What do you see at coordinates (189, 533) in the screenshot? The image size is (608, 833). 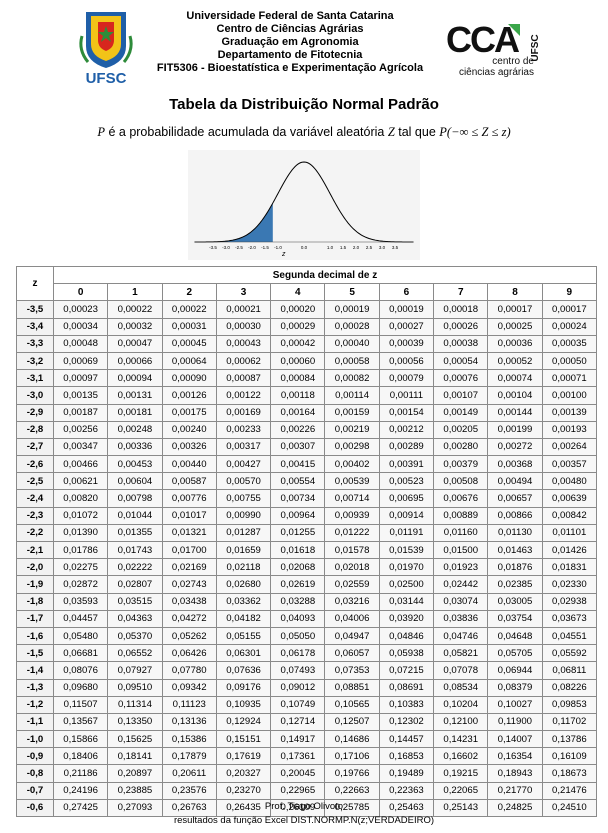 I see `probability-cell: 0,01321` at bounding box center [189, 533].